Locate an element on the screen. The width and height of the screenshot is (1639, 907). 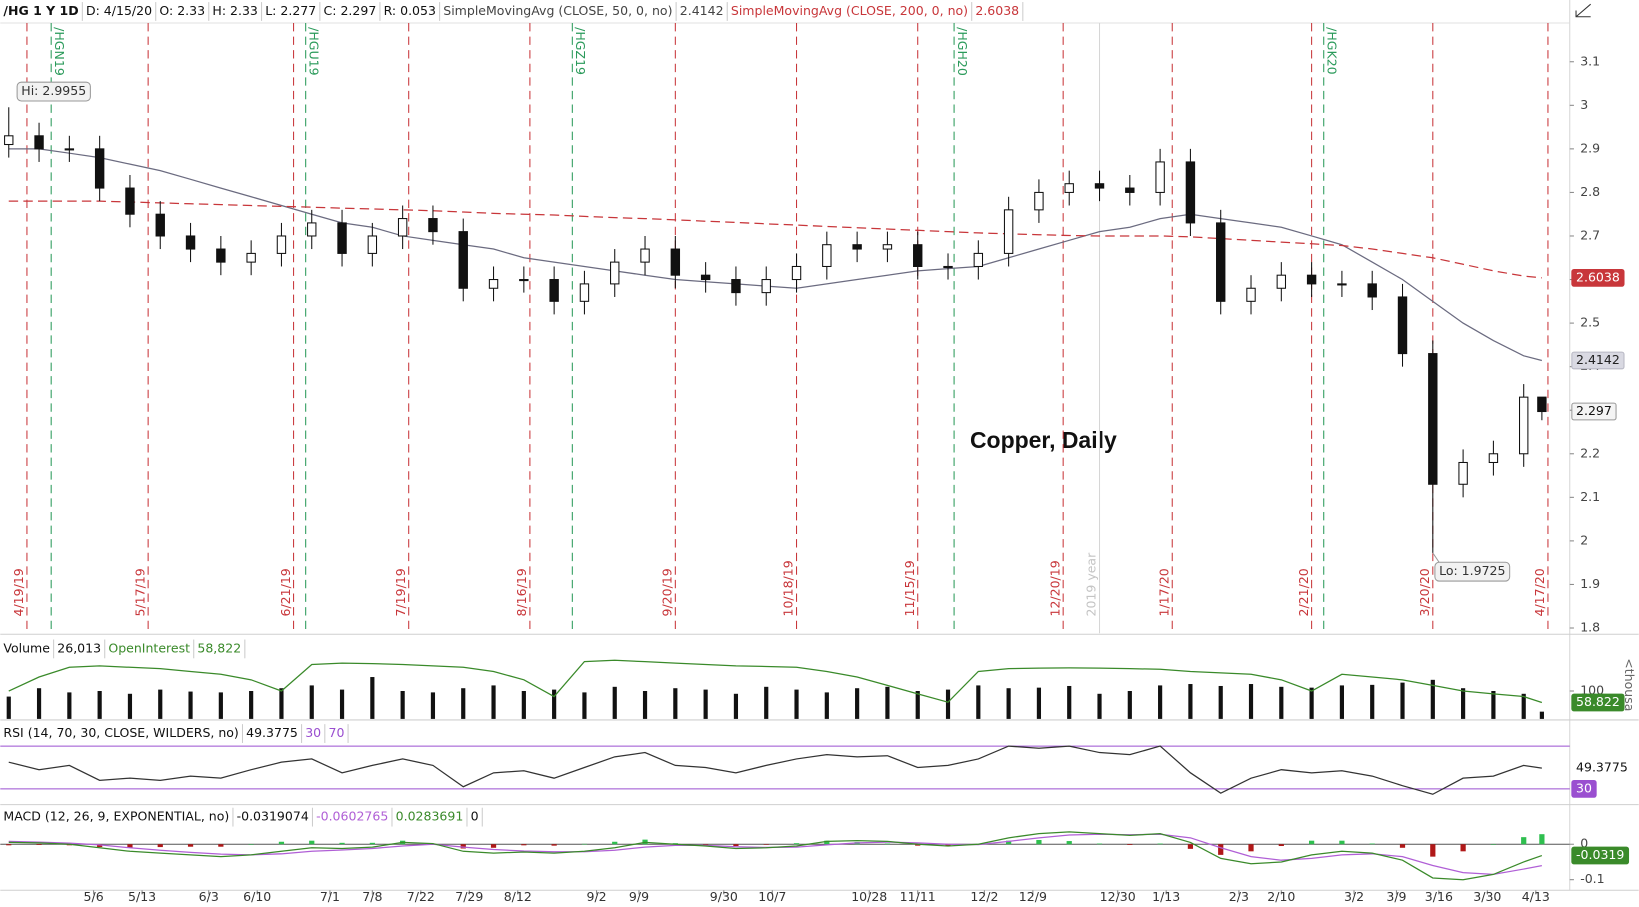
high-label: Hi: 2.9955 is located at coordinates (53, 90).